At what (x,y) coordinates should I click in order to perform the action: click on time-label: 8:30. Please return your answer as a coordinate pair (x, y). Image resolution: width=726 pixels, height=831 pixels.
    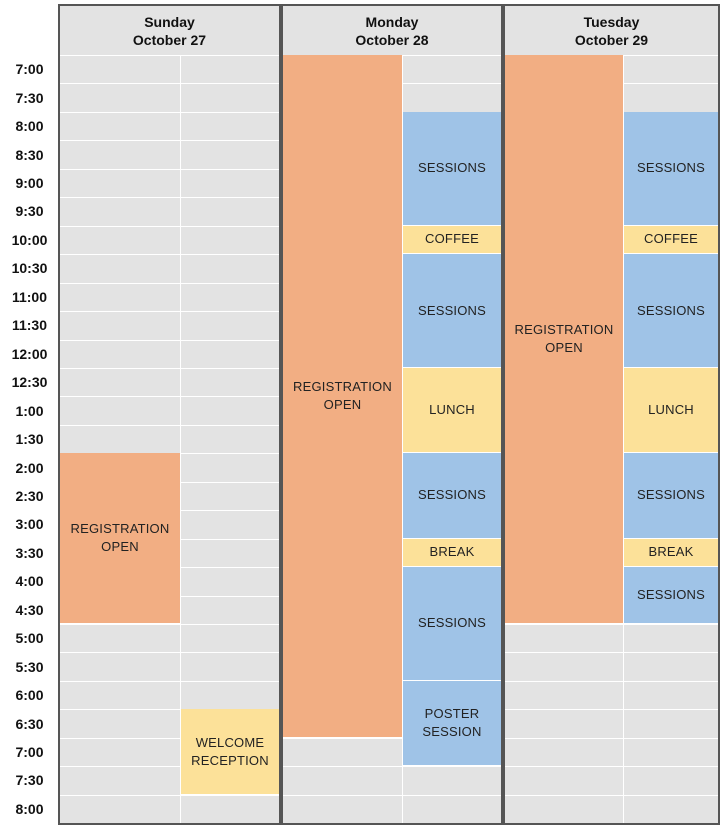
    Looking at the image, I should click on (29, 154).